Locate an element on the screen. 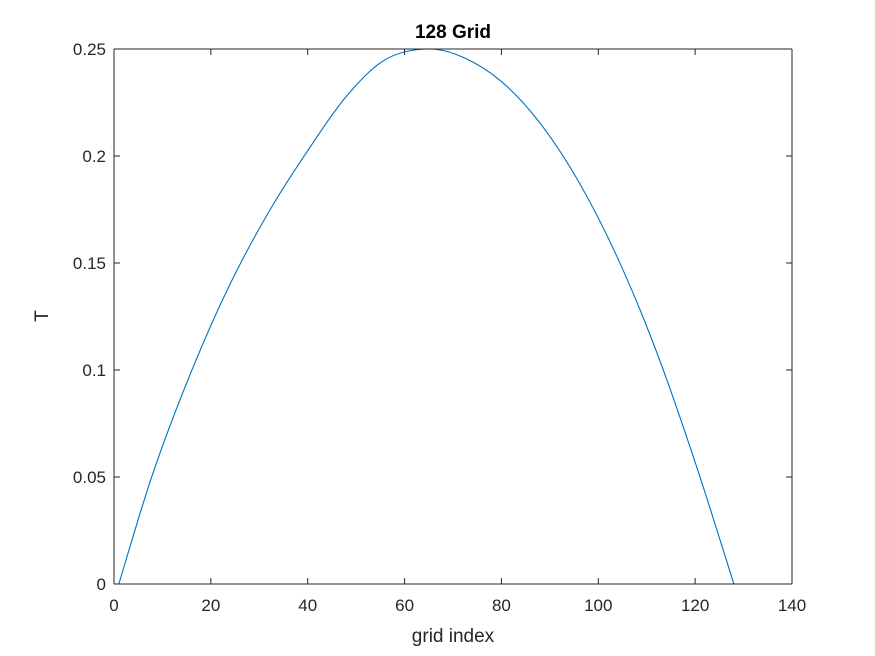 This screenshot has width=875, height=656. x-tick-label: 40 is located at coordinates (307, 605).